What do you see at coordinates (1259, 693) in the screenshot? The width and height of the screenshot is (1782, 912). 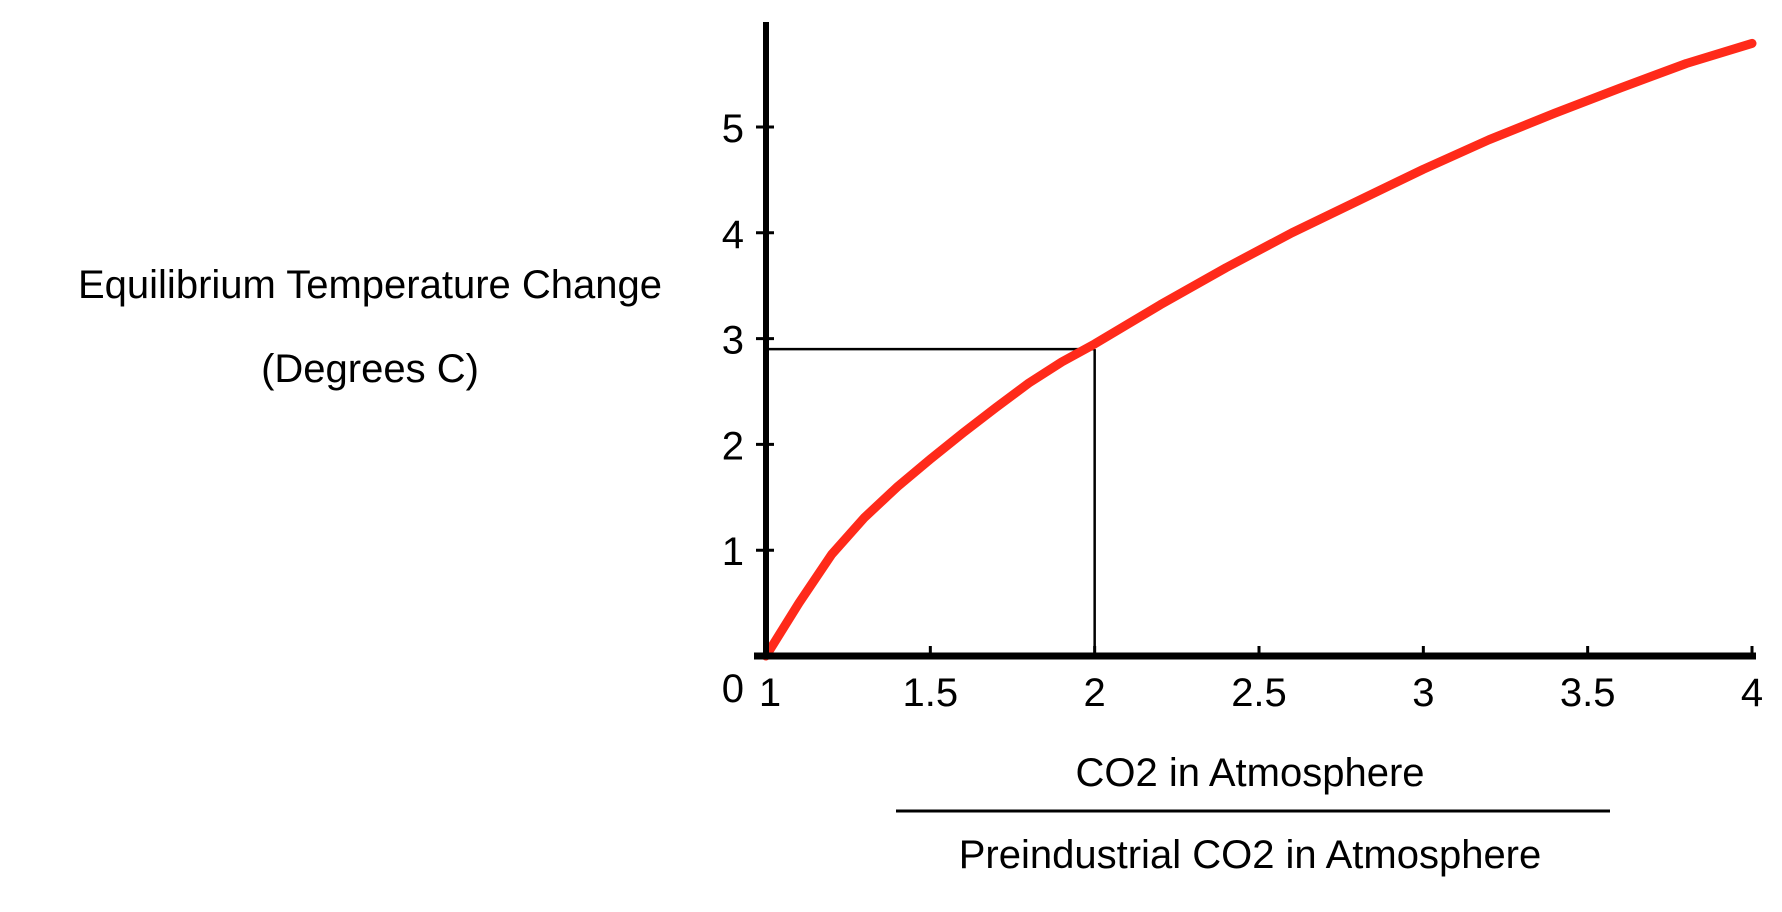 I see `x-tick-label: 2.5` at bounding box center [1259, 693].